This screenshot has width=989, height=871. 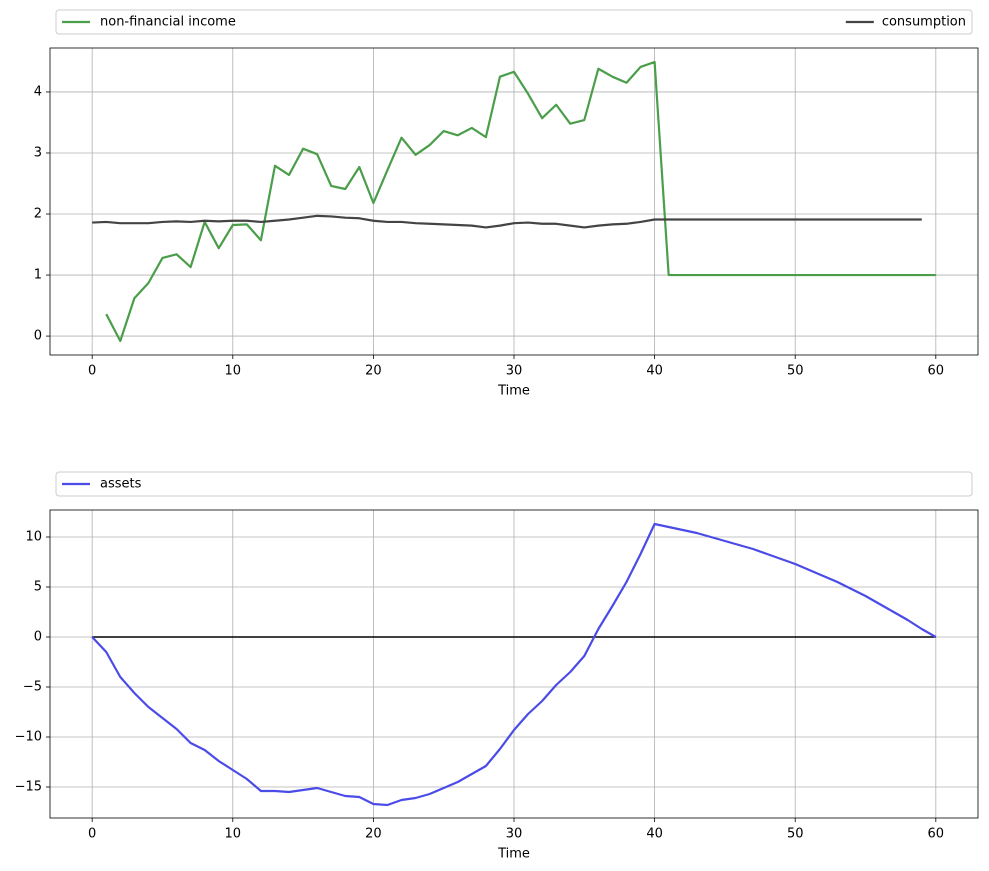 I want to click on y-tick-label: 4, so click(x=38, y=91).